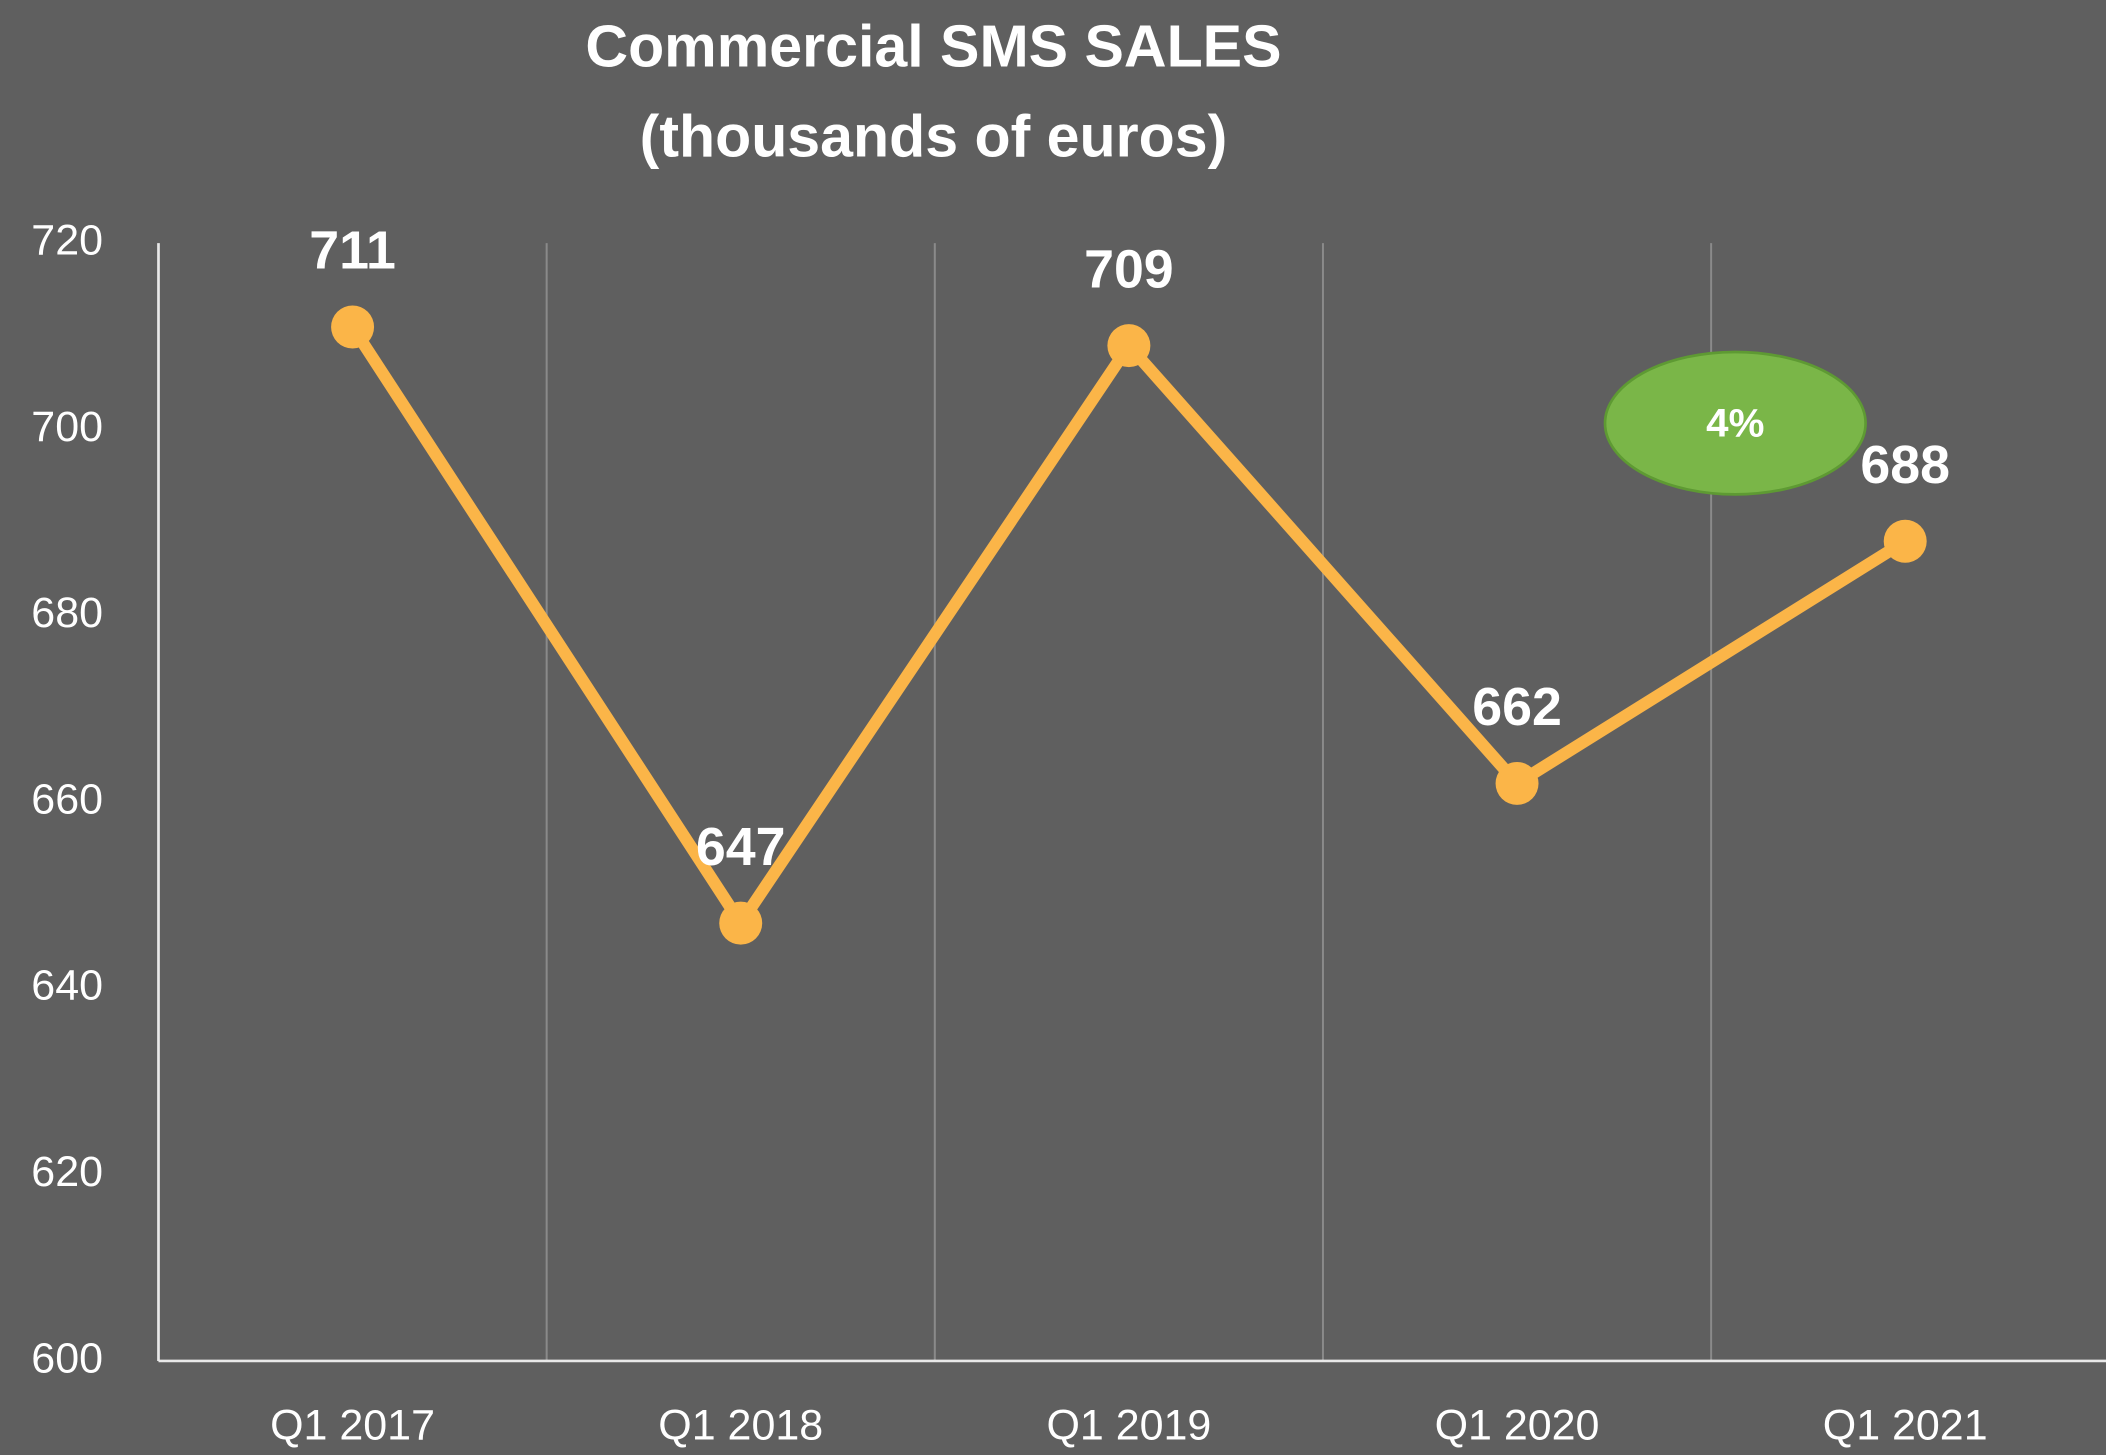 This screenshot has height=1455, width=2106. I want to click on annotation-bubble, so click(1735, 423).